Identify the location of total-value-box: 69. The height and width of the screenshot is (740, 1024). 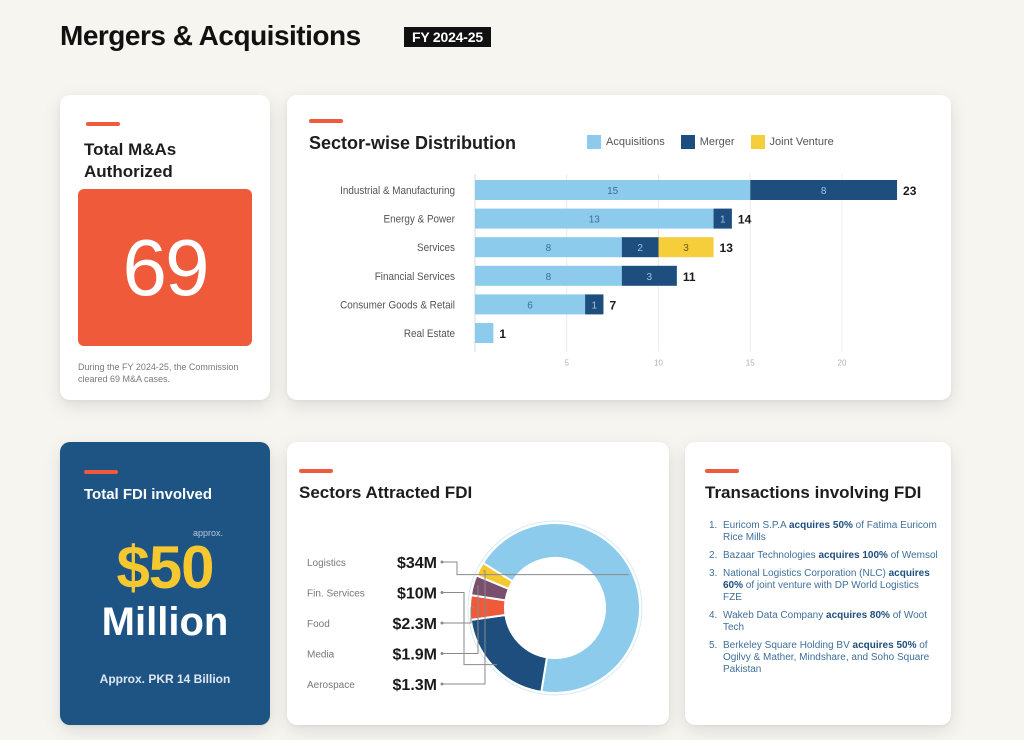
(165, 267).